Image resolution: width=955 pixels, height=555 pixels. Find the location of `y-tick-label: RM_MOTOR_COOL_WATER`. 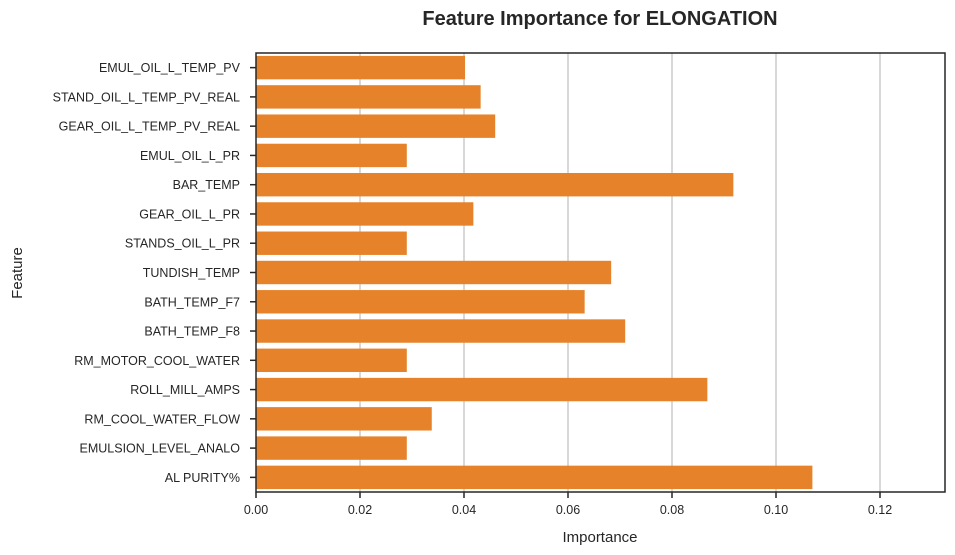

y-tick-label: RM_MOTOR_COOL_WATER is located at coordinates (157, 361).